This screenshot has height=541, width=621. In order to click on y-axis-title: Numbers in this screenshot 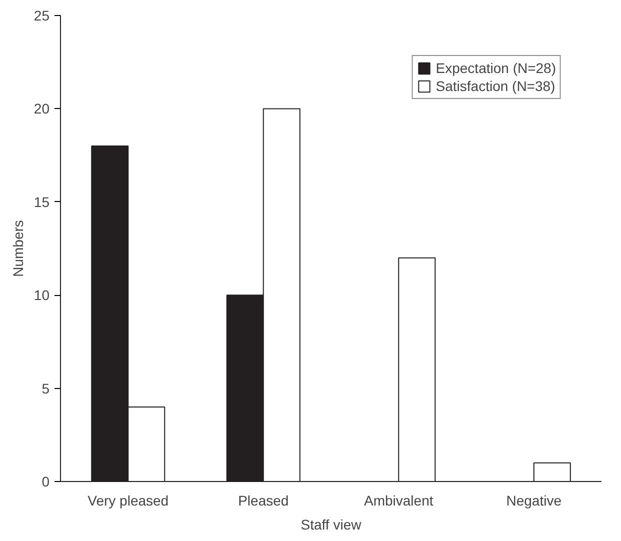, I will do `click(18, 248)`.